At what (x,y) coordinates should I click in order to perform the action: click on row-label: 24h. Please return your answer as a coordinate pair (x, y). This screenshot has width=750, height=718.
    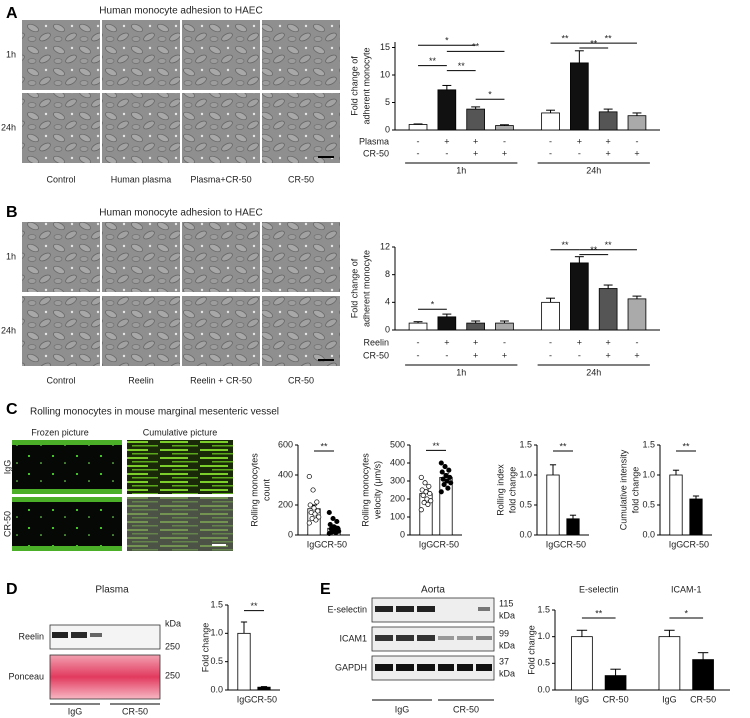
    Looking at the image, I should click on (8, 330).